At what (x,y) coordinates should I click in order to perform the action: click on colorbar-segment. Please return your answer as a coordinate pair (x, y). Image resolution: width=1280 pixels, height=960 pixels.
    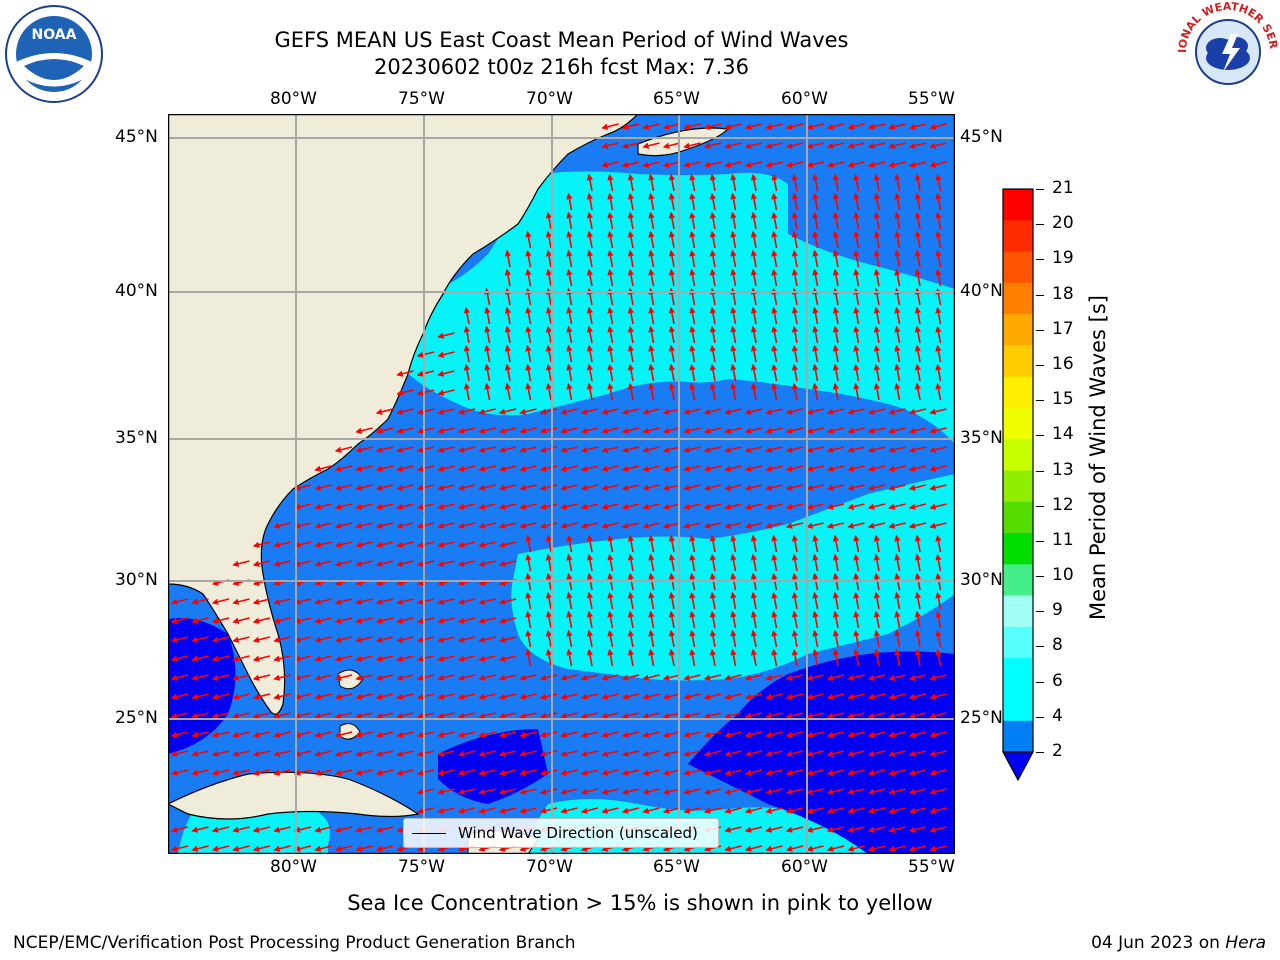
    Looking at the image, I should click on (1018, 580).